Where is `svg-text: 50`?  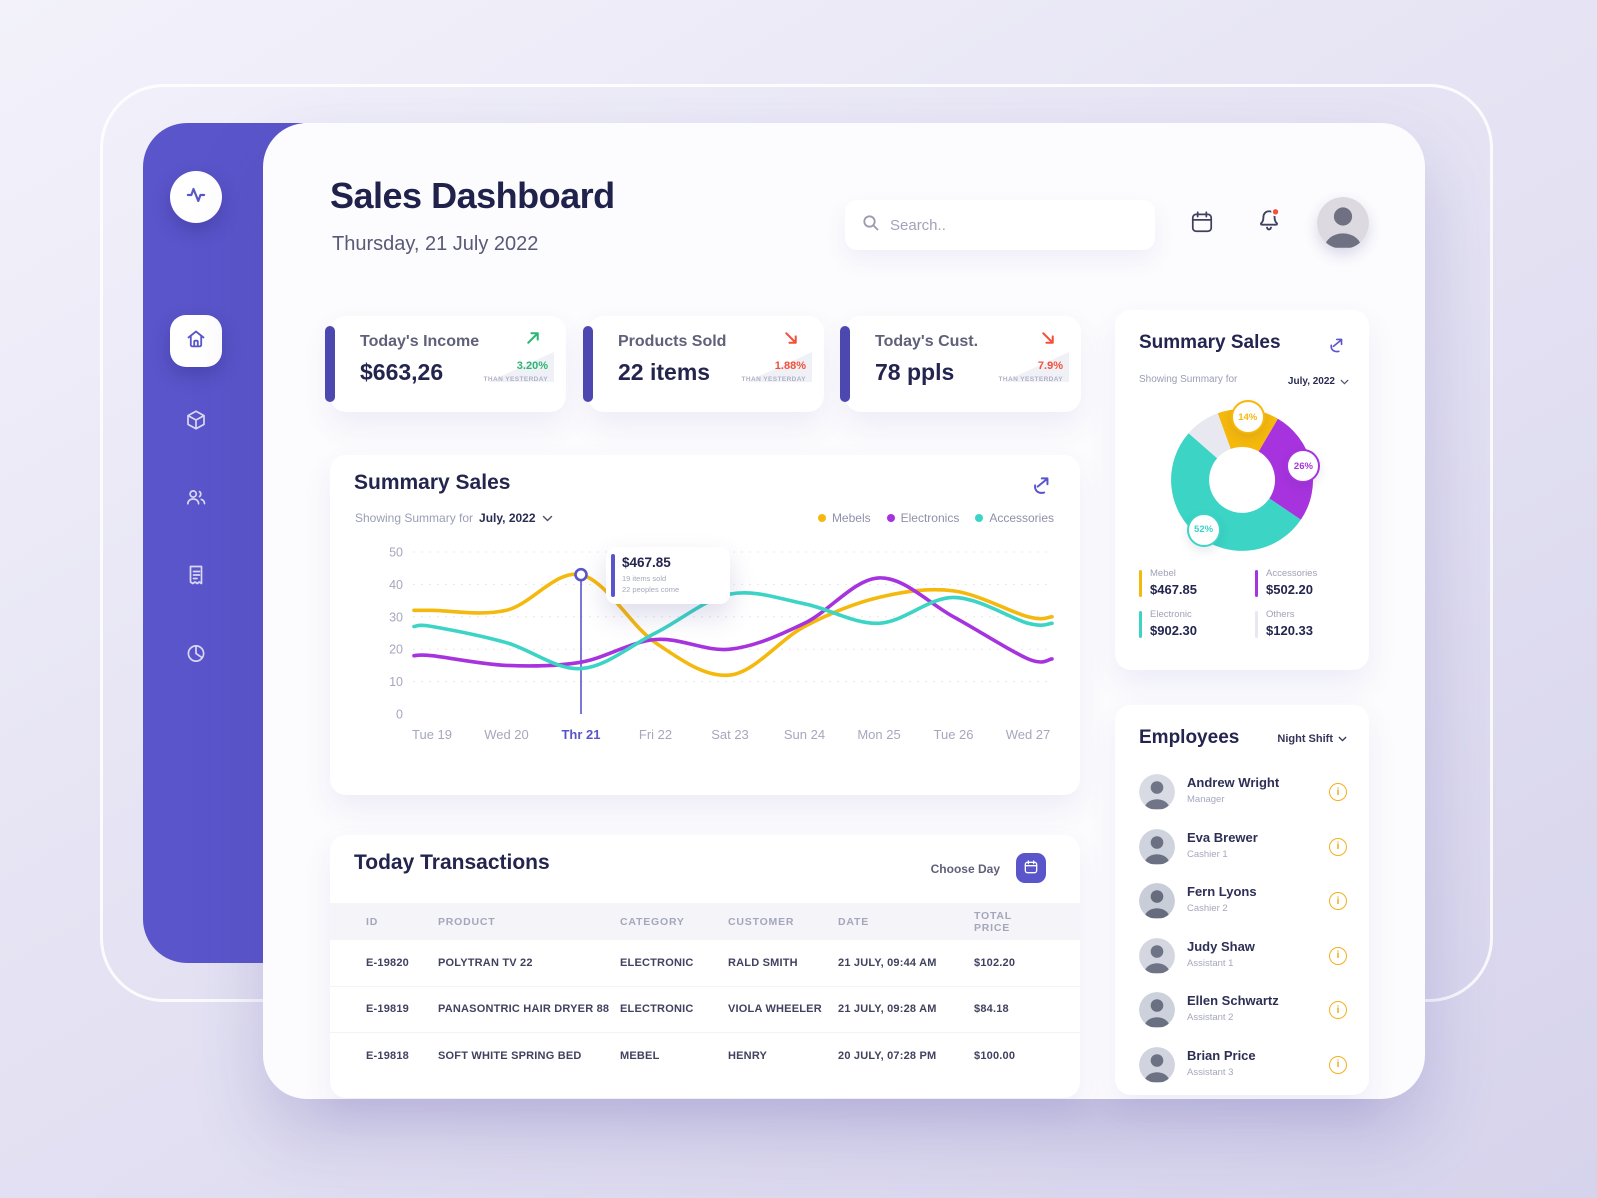
svg-text: 50 is located at coordinates (396, 553).